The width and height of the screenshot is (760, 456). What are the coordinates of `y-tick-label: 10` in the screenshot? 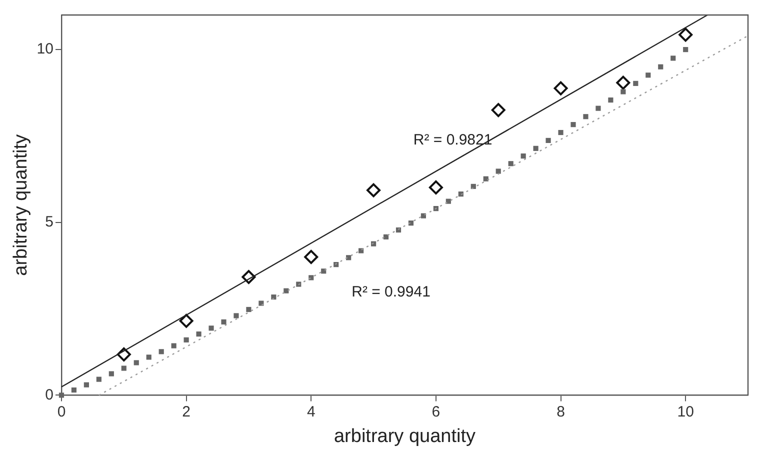 It's located at (45, 49).